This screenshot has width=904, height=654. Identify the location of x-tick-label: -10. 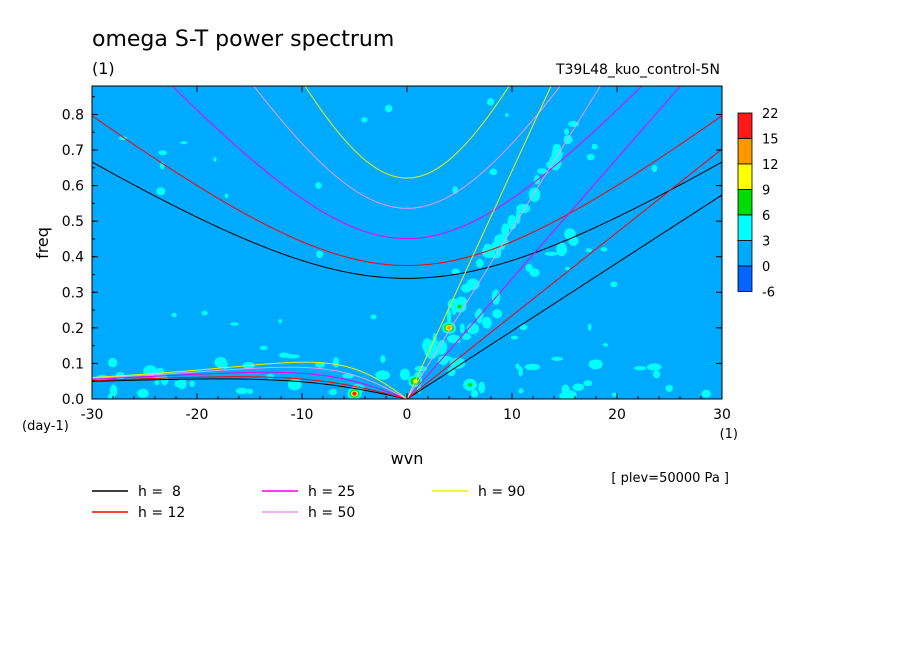
(302, 415).